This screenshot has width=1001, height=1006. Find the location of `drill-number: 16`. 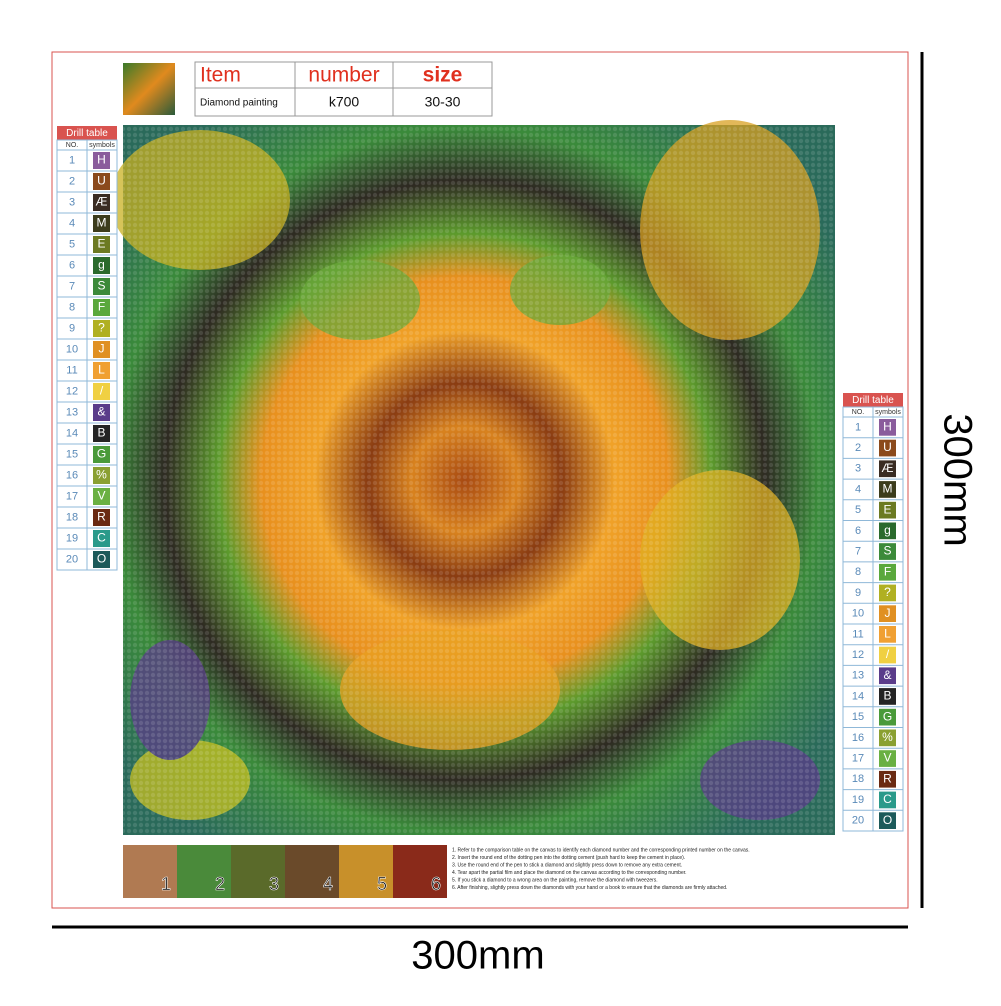

drill-number: 16 is located at coordinates (72, 475).